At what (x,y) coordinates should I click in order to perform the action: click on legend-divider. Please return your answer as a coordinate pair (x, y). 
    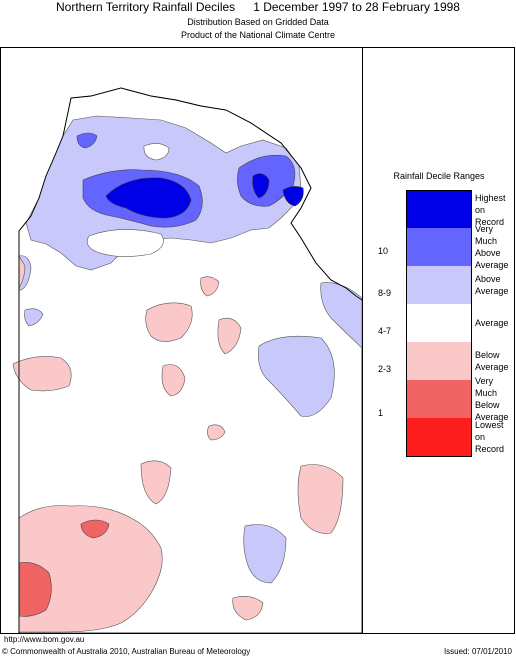
    Looking at the image, I should click on (362, 340).